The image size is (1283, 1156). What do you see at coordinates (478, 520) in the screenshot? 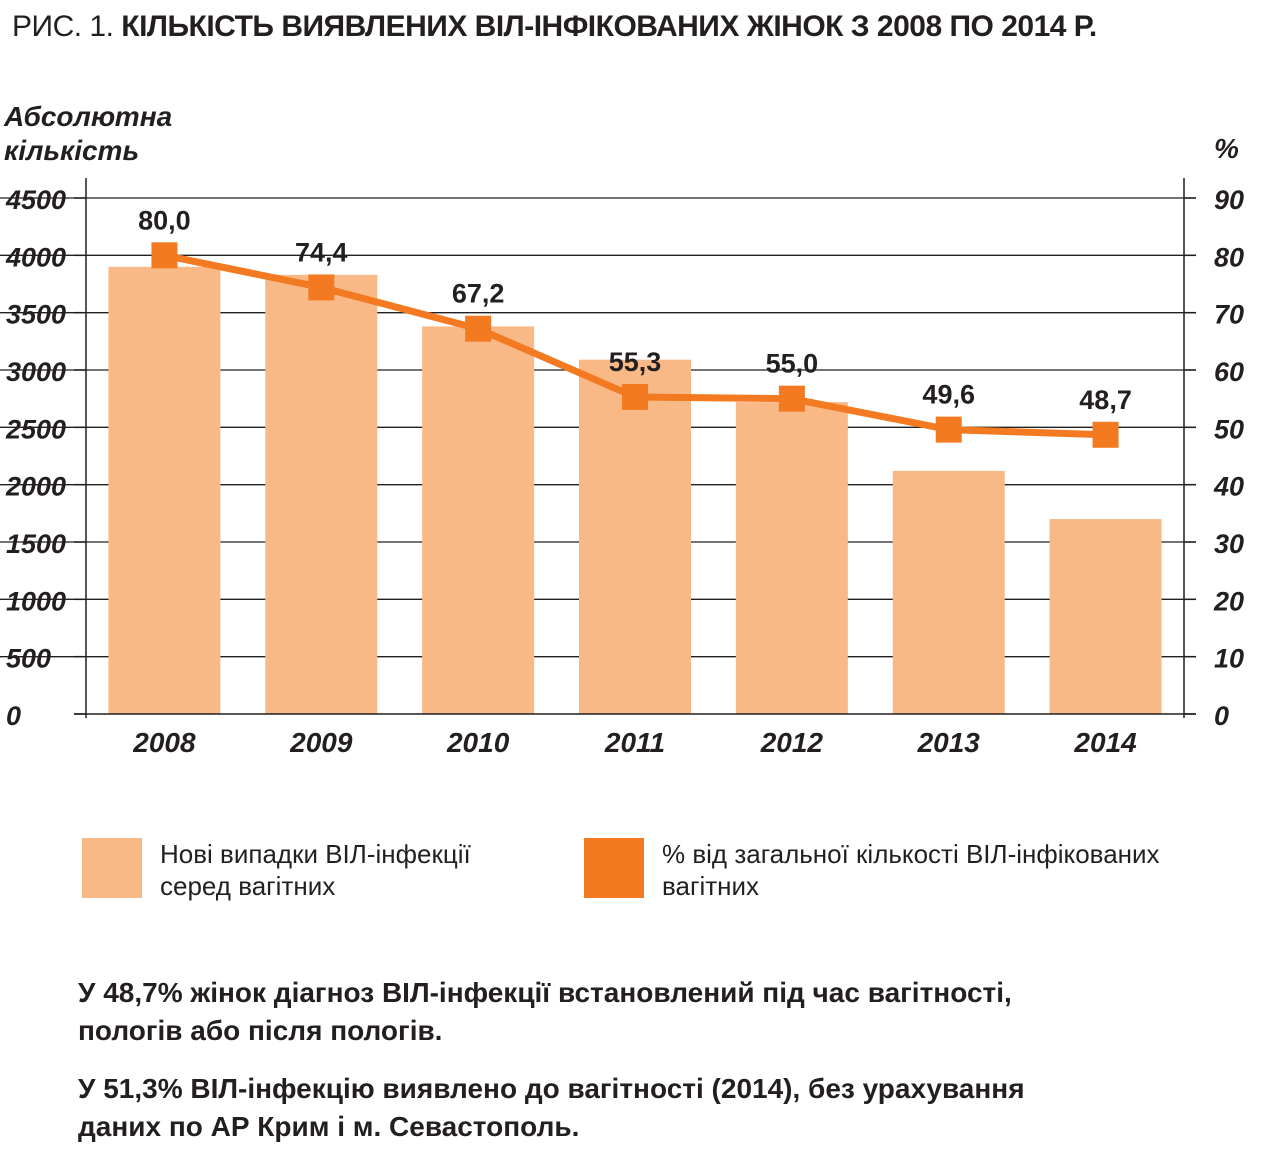
I see `bar-2010` at bounding box center [478, 520].